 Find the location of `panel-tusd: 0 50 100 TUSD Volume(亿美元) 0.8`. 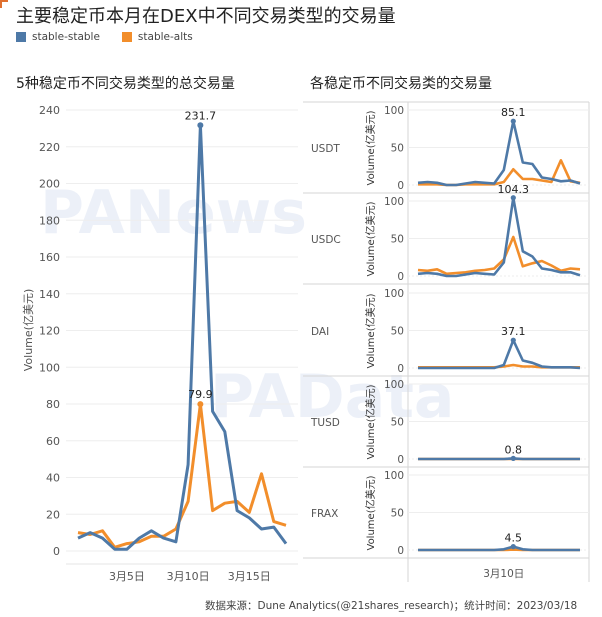

panel-tusd: 0 50 100 TUSD Volume(亿美元) 0.8 is located at coordinates (446, 423).